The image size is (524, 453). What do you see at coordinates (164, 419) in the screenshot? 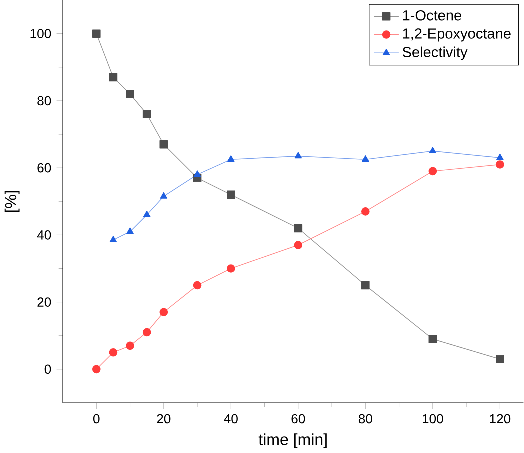
I see `x-tick-label: 20` at bounding box center [164, 419].